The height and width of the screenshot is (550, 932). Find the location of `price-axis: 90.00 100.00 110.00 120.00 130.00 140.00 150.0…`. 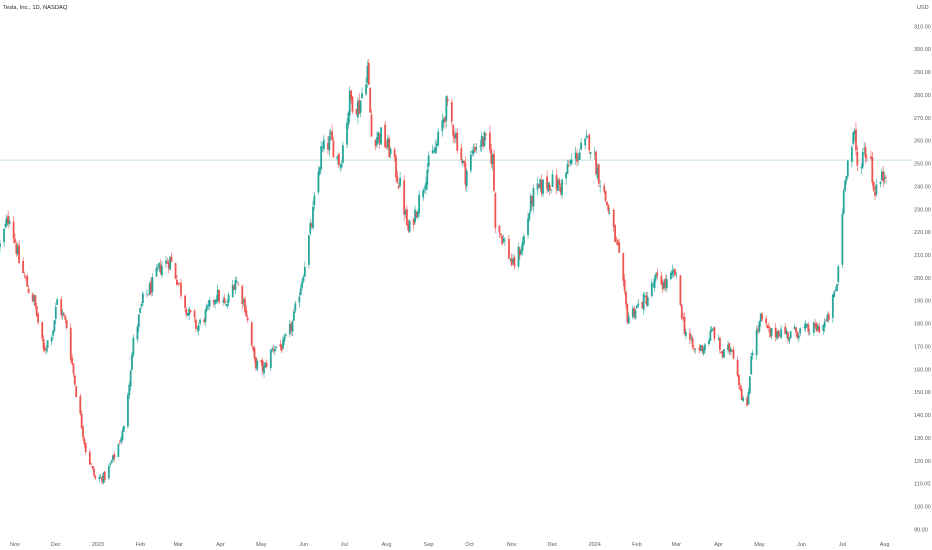

price-axis: 90.00 100.00 110.00 120.00 130.00 140.00 150.0… is located at coordinates (922, 278).